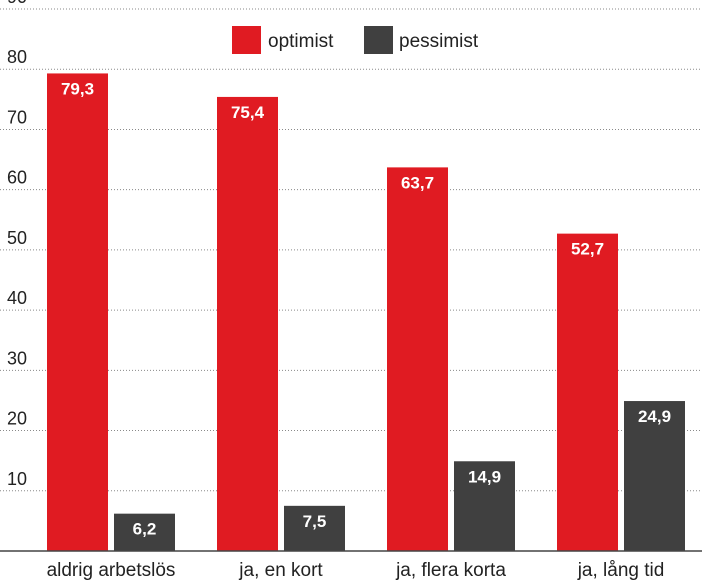 The image size is (702, 580). I want to click on y-tick-label-30: 30, so click(17, 358).